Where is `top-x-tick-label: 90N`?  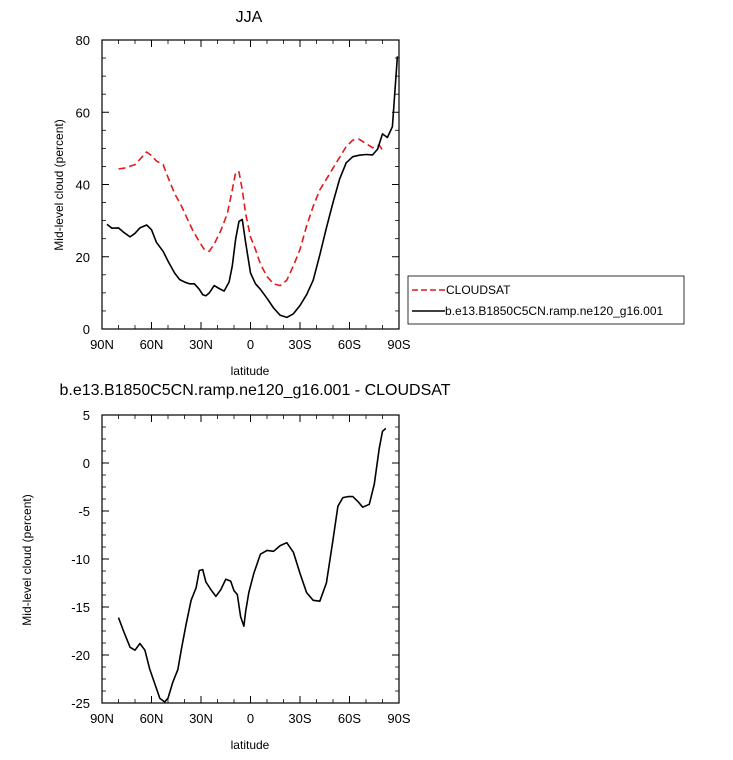 top-x-tick-label: 90N is located at coordinates (102, 344).